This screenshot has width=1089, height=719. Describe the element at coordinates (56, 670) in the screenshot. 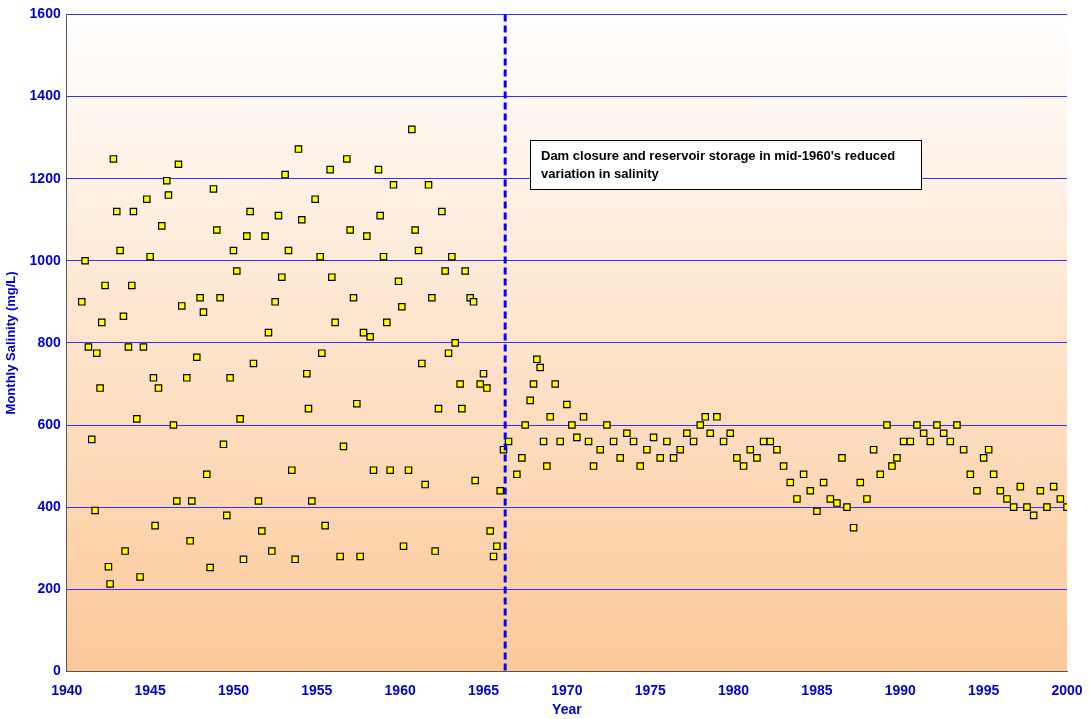

I see `y-tick-label: 0` at that location.